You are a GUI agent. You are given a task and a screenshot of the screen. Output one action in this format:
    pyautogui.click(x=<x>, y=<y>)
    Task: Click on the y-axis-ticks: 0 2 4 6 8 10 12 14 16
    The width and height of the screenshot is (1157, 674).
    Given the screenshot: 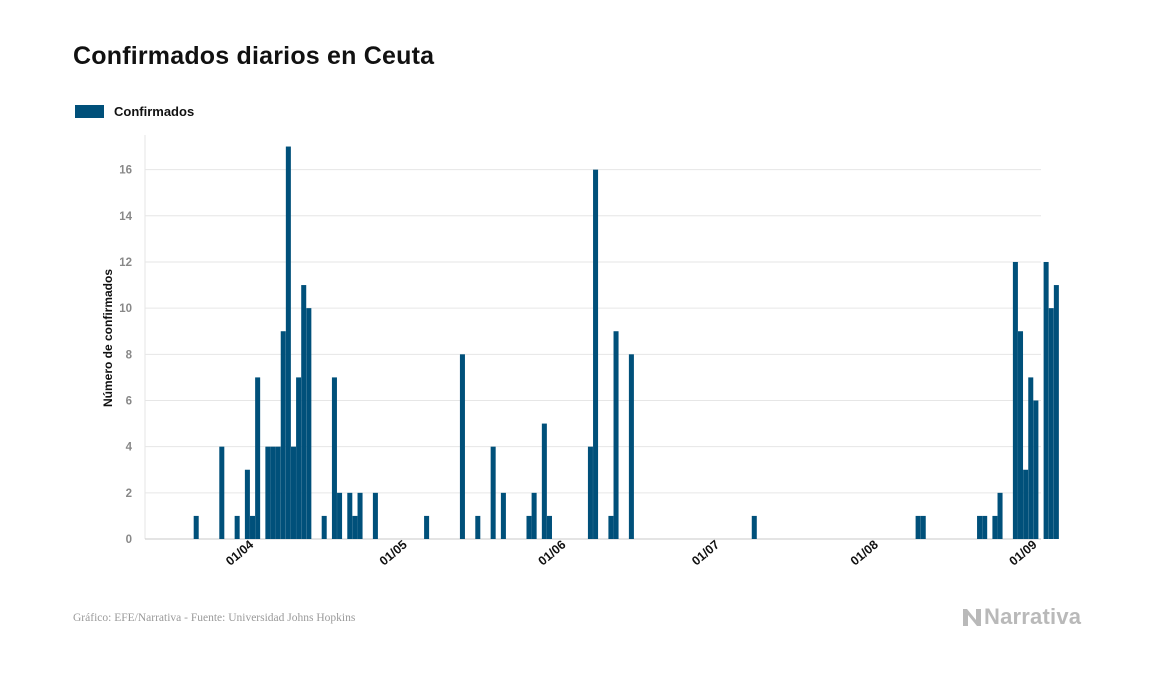 What is the action you would take?
    pyautogui.click(x=125, y=355)
    